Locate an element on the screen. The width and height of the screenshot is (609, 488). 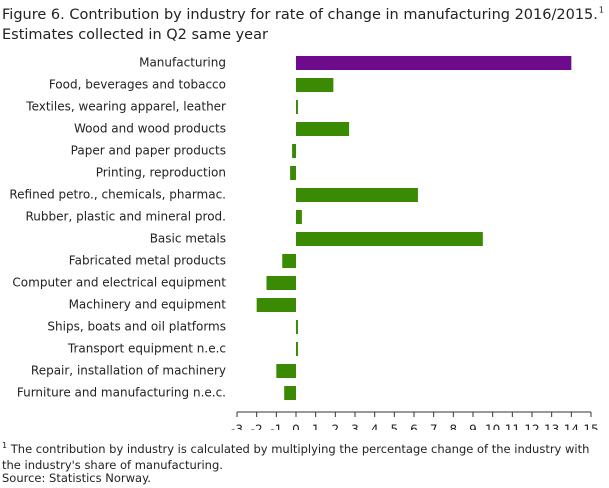
y-tick-label: Fabricated metal products is located at coordinates (147, 261).